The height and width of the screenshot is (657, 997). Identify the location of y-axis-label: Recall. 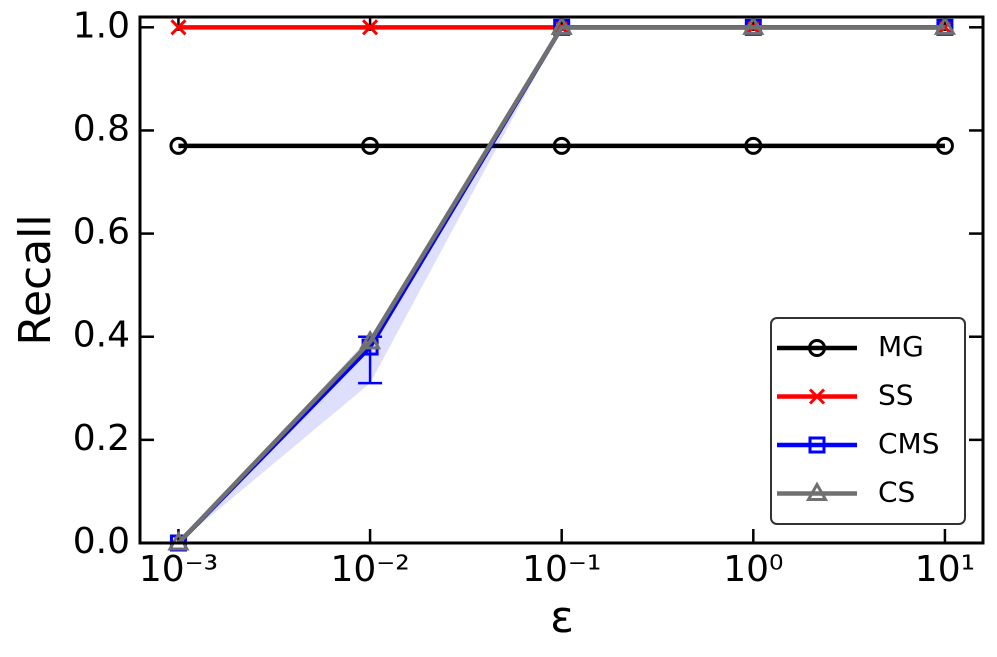
(35, 279).